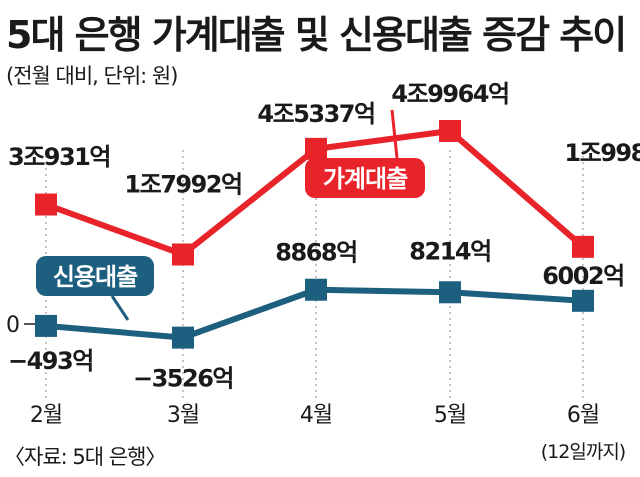  I want to click on legend-credit-label: 신용대출, so click(95, 277).